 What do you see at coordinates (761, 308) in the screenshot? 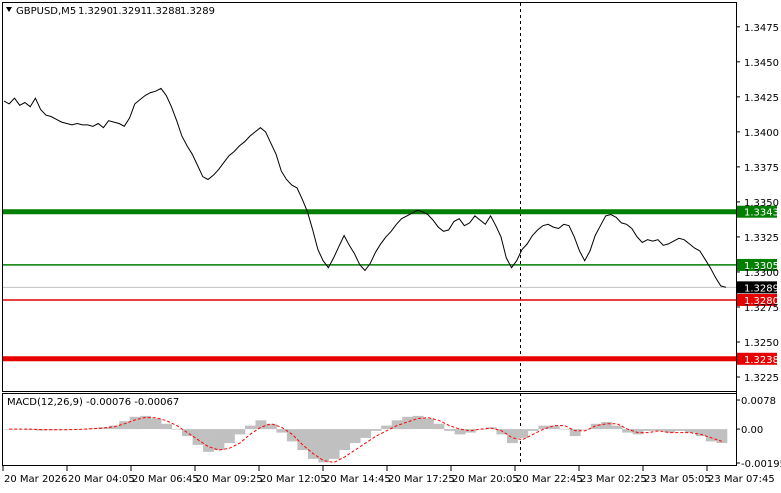
I see `price-tick-label: 1.3275` at bounding box center [761, 308].